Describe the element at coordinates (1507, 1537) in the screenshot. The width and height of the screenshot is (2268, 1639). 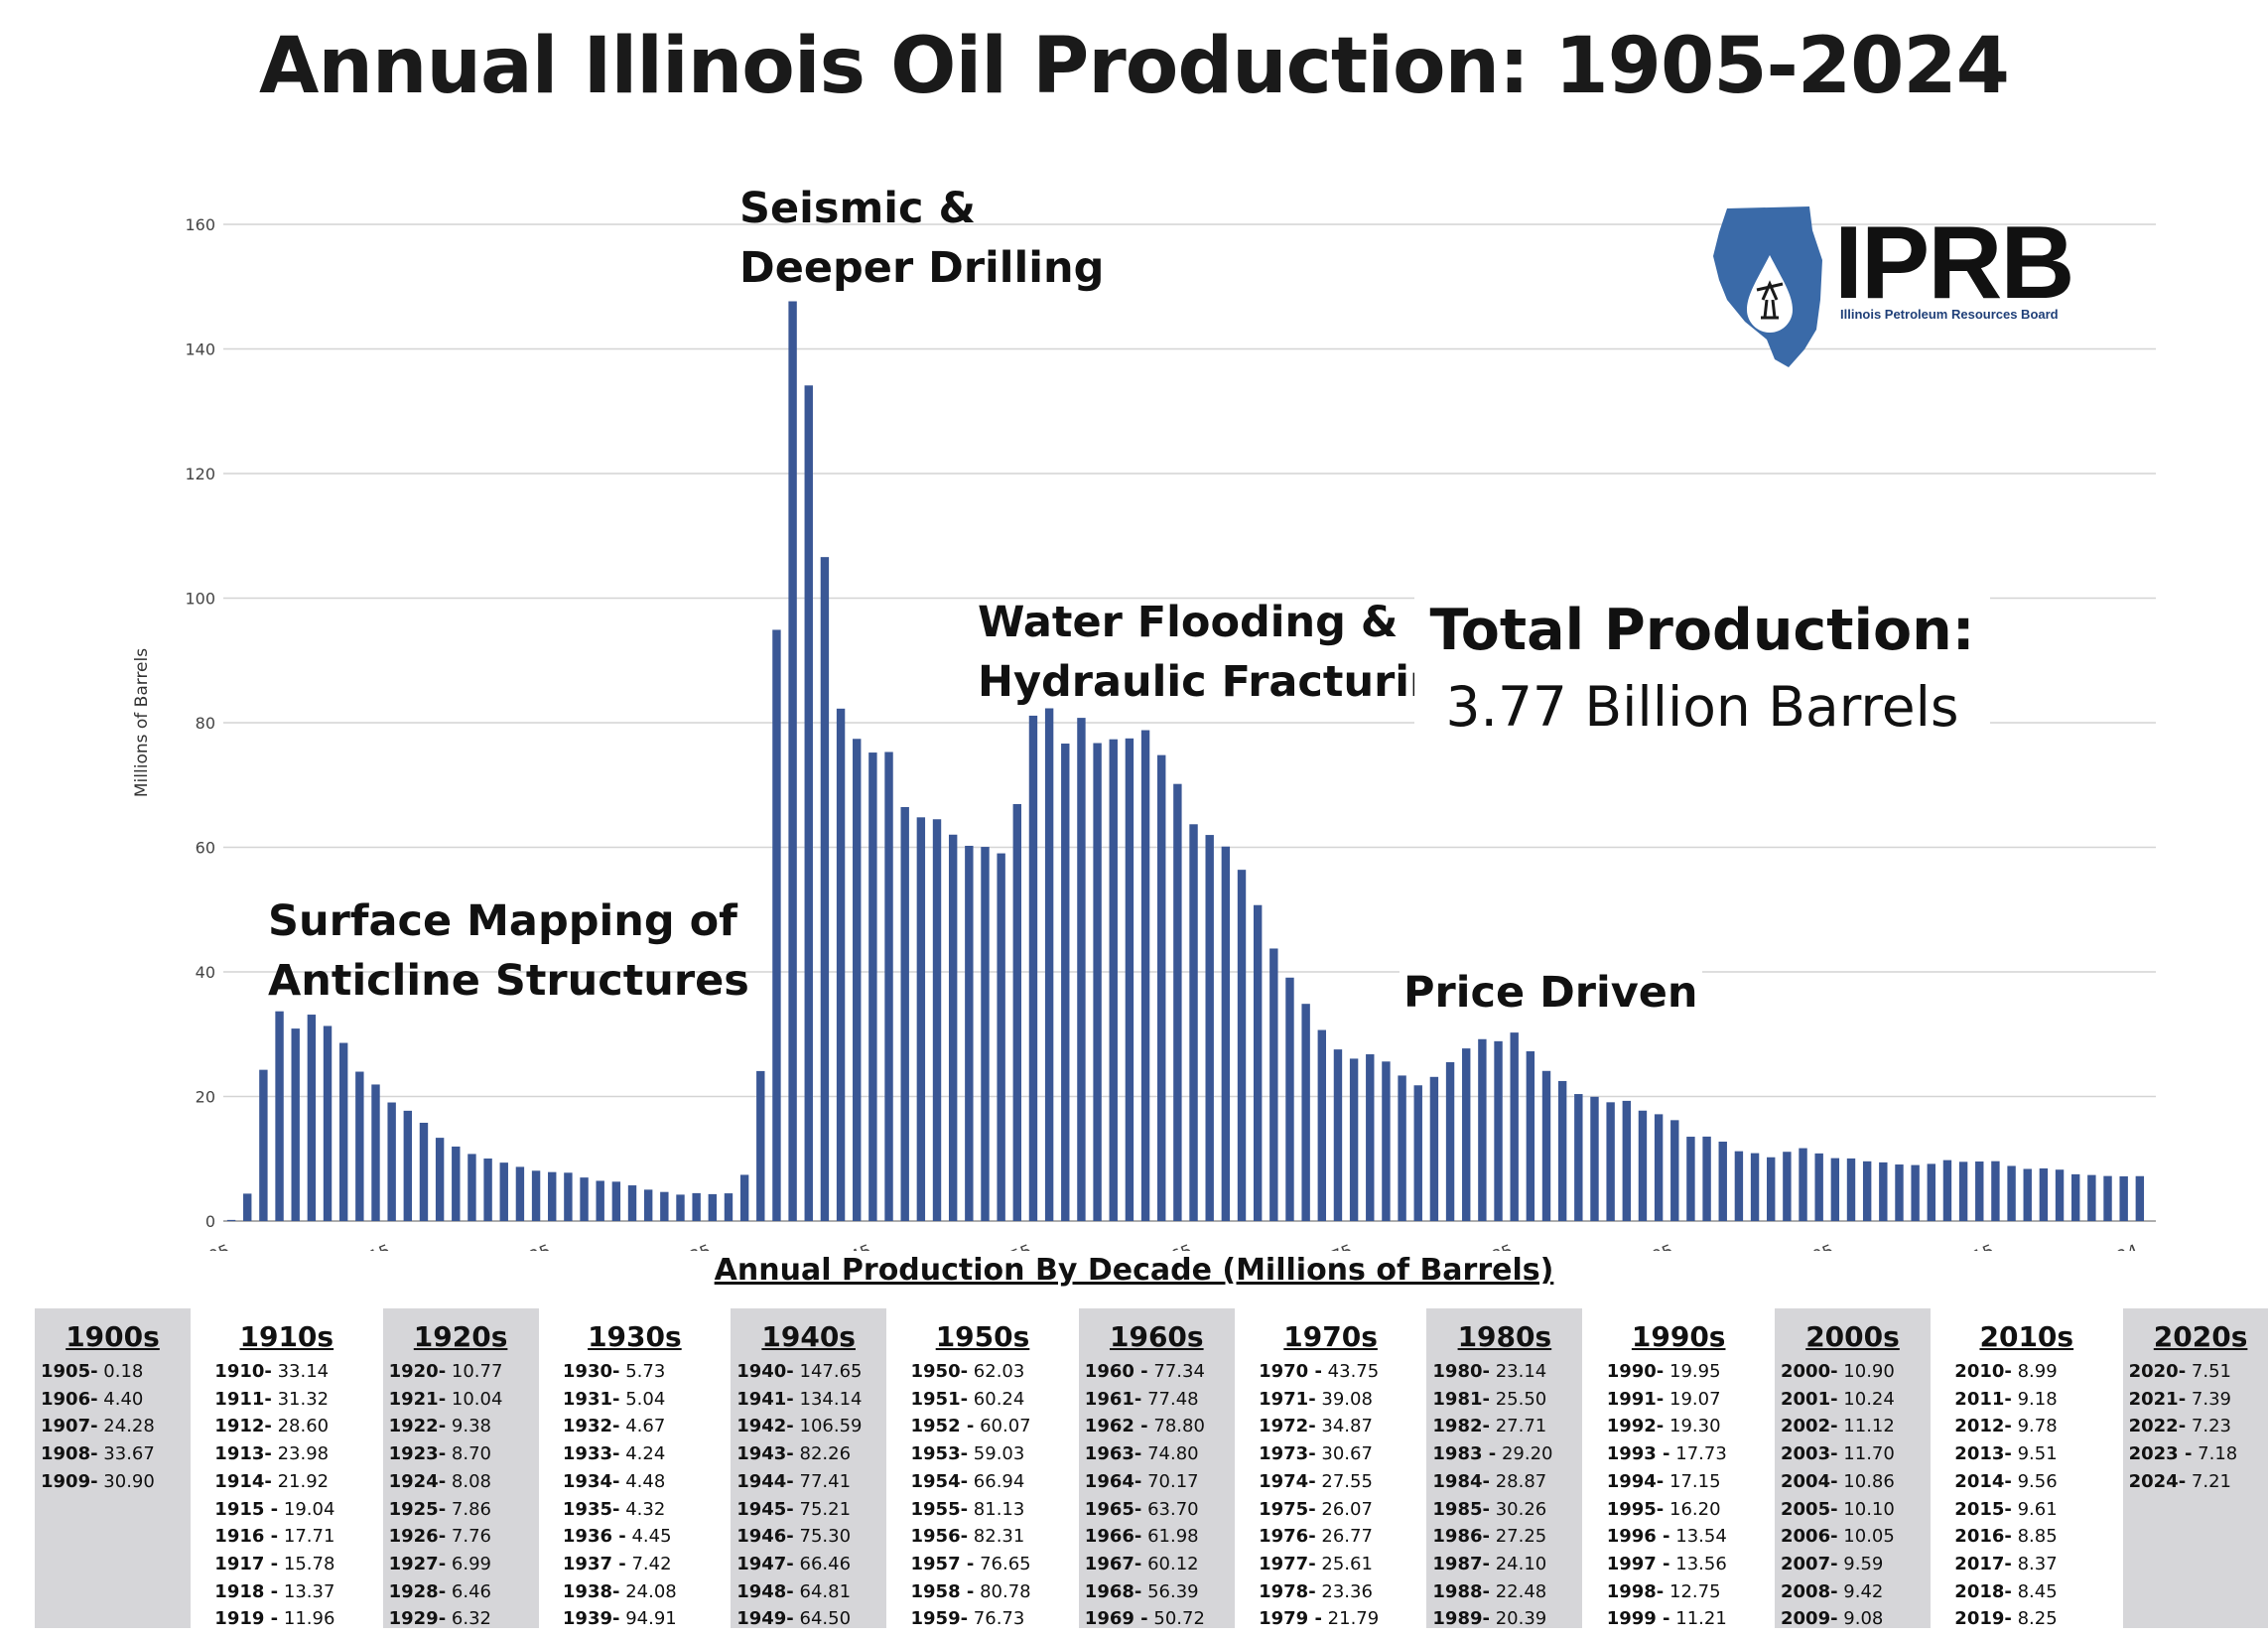
I see `decade-entry: 1986- 27.25` at that location.